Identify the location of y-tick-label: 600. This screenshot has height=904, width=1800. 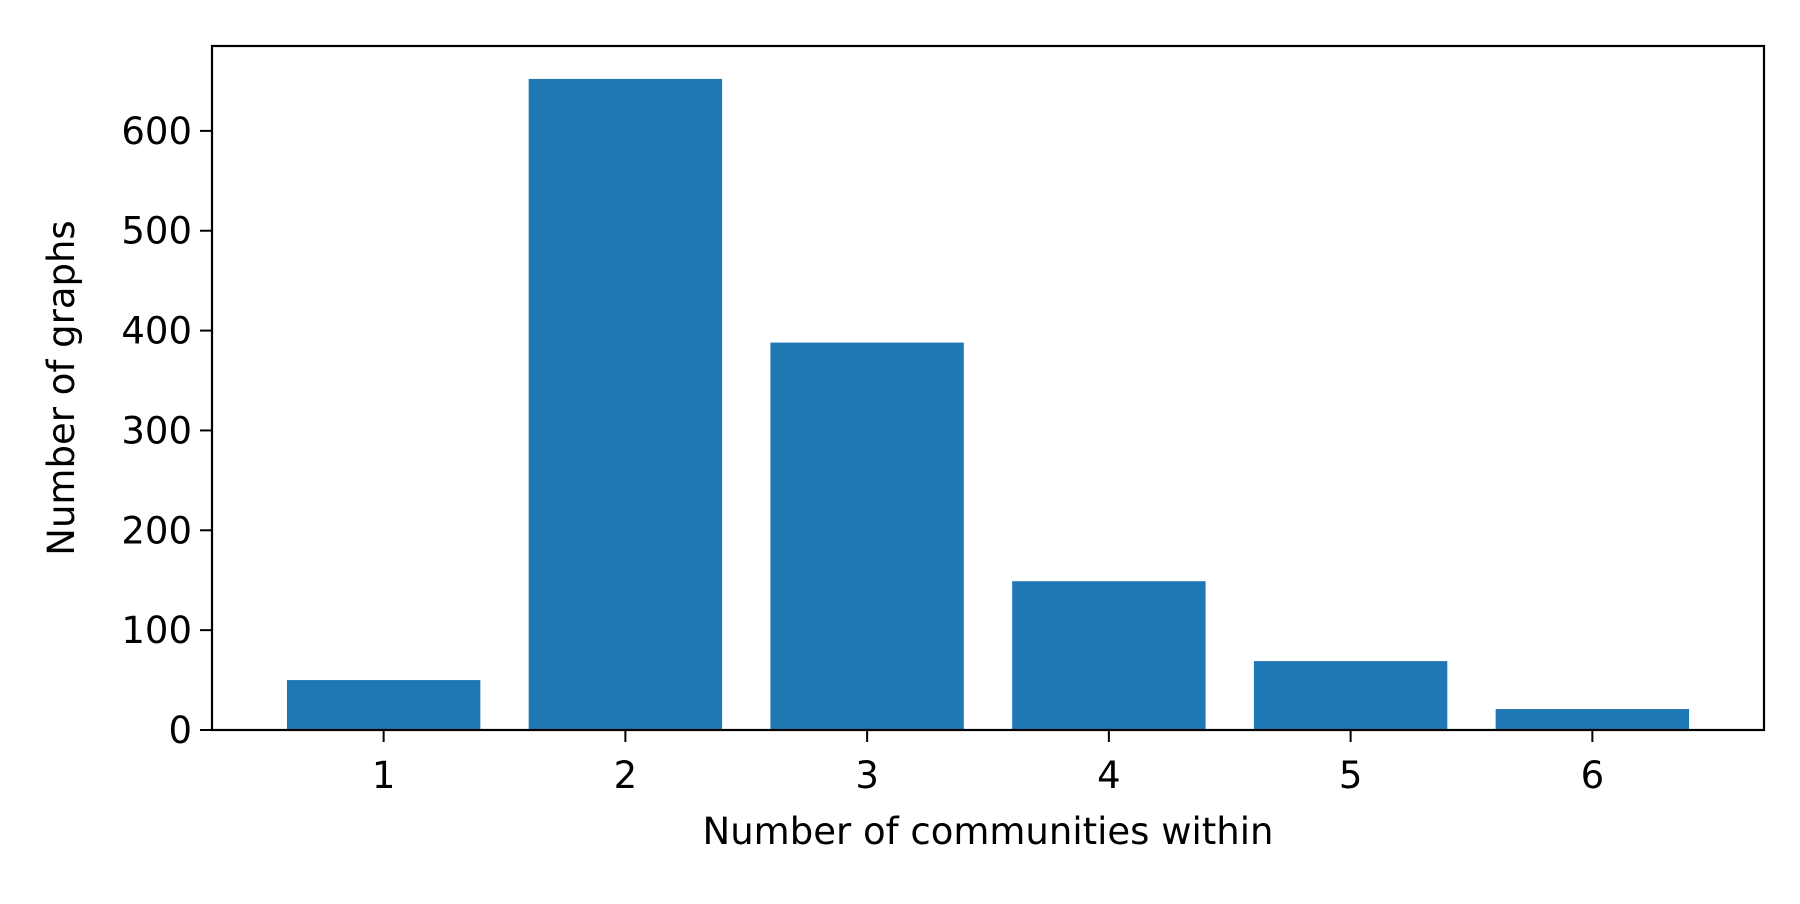
(156, 131).